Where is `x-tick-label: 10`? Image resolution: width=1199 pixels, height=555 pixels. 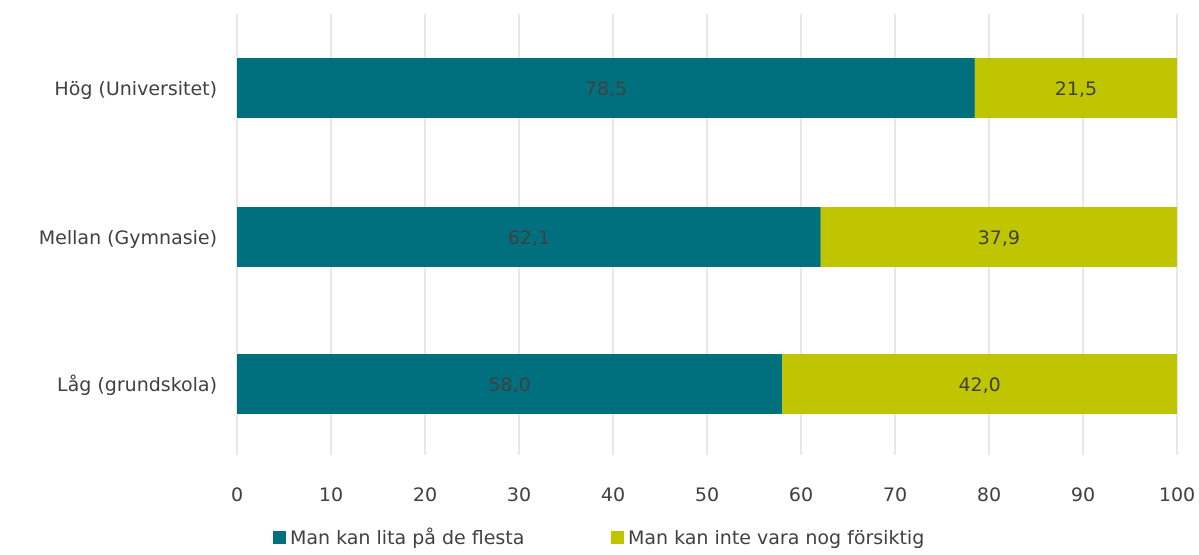
x-tick-label: 10 is located at coordinates (331, 495).